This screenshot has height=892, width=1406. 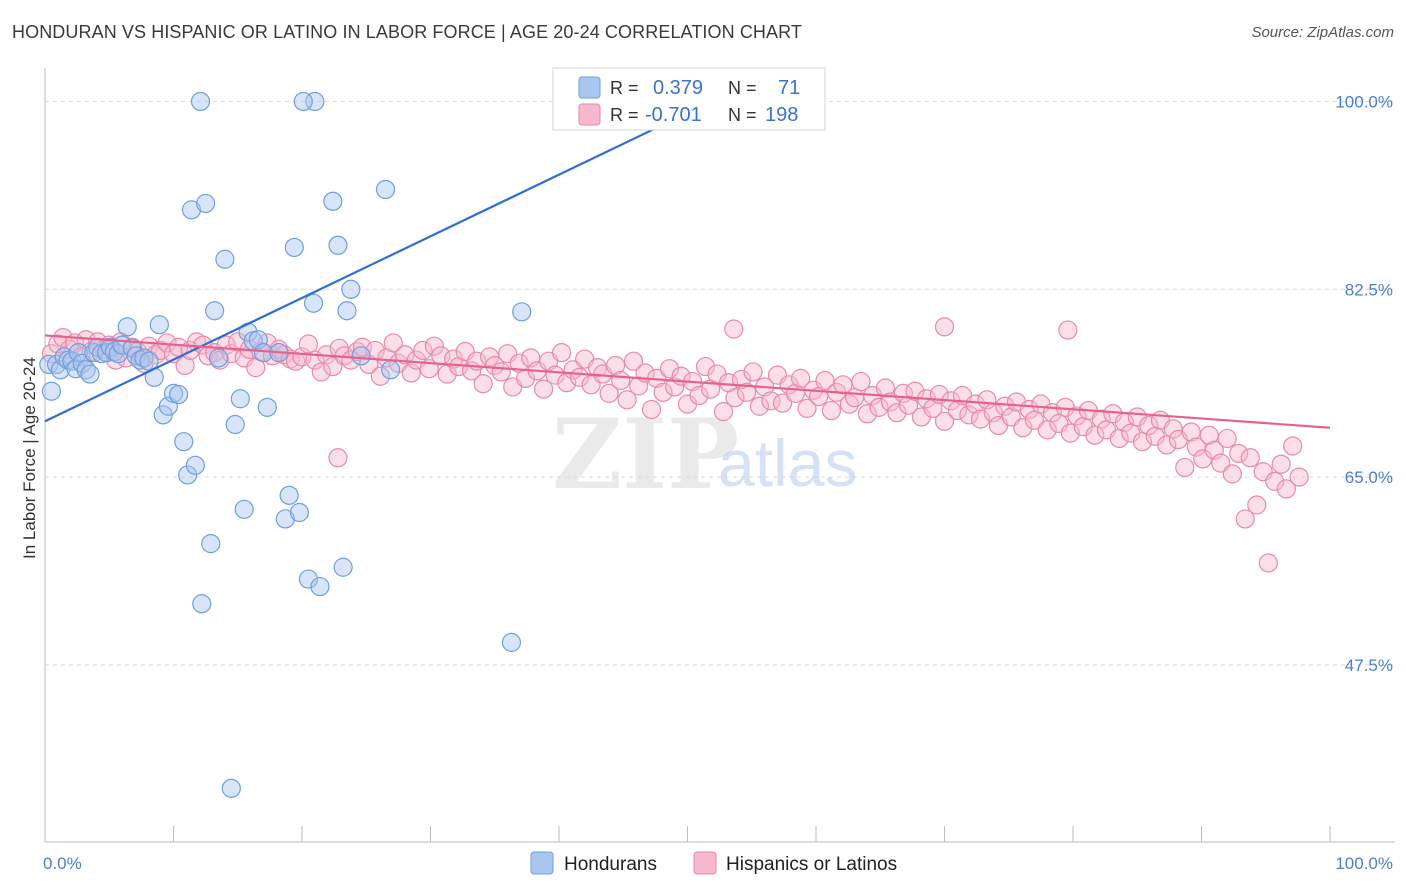 What do you see at coordinates (705, 863) in the screenshot?
I see `legend-swatch-hispanics` at bounding box center [705, 863].